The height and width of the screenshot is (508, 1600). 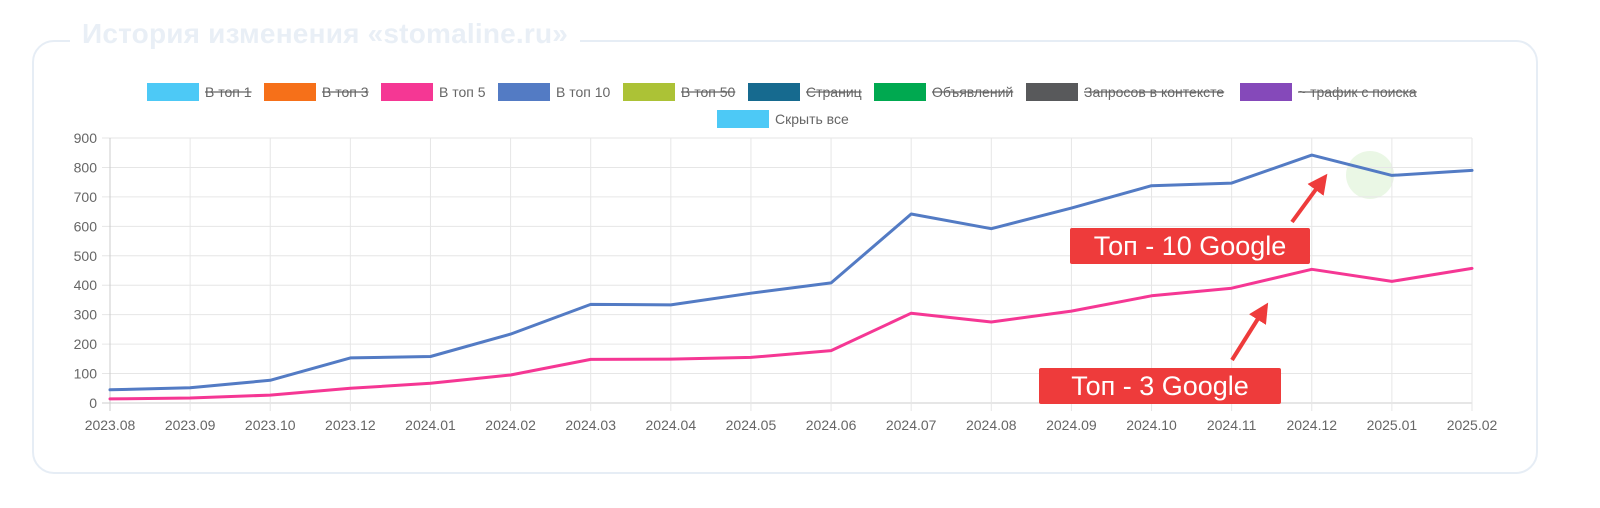 What do you see at coordinates (1328, 92) in the screenshot?
I see `legend-item: ~ трафик с поиска` at bounding box center [1328, 92].